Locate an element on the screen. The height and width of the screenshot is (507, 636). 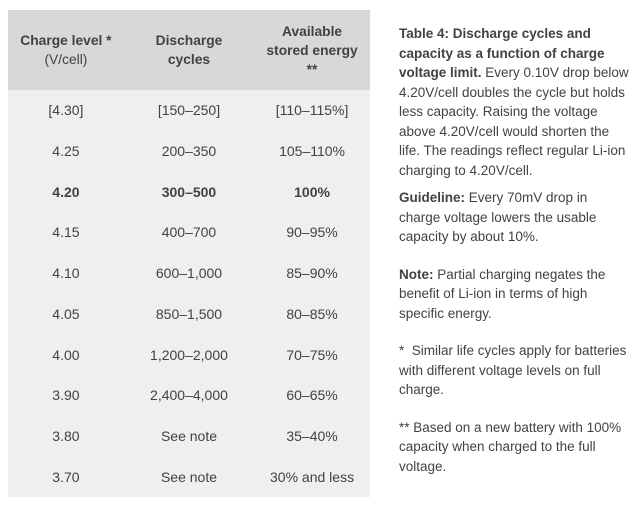
cell-stored-energy: 85–90% is located at coordinates (312, 273).